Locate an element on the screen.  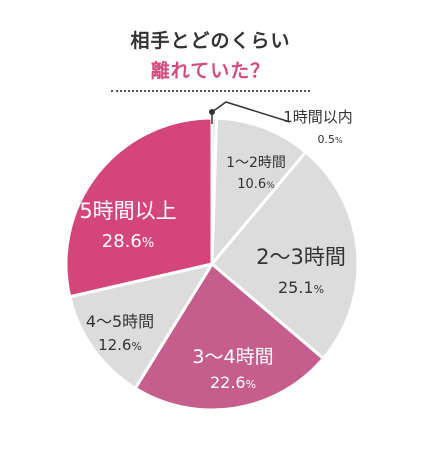
slice-label-2: 1～2時間 is located at coordinates (256, 163).